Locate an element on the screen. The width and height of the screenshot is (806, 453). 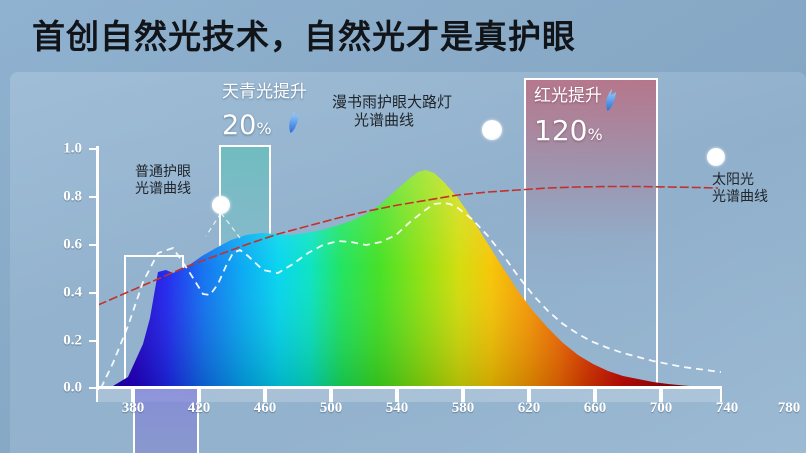
x-tick-label: 380 is located at coordinates (133, 408).